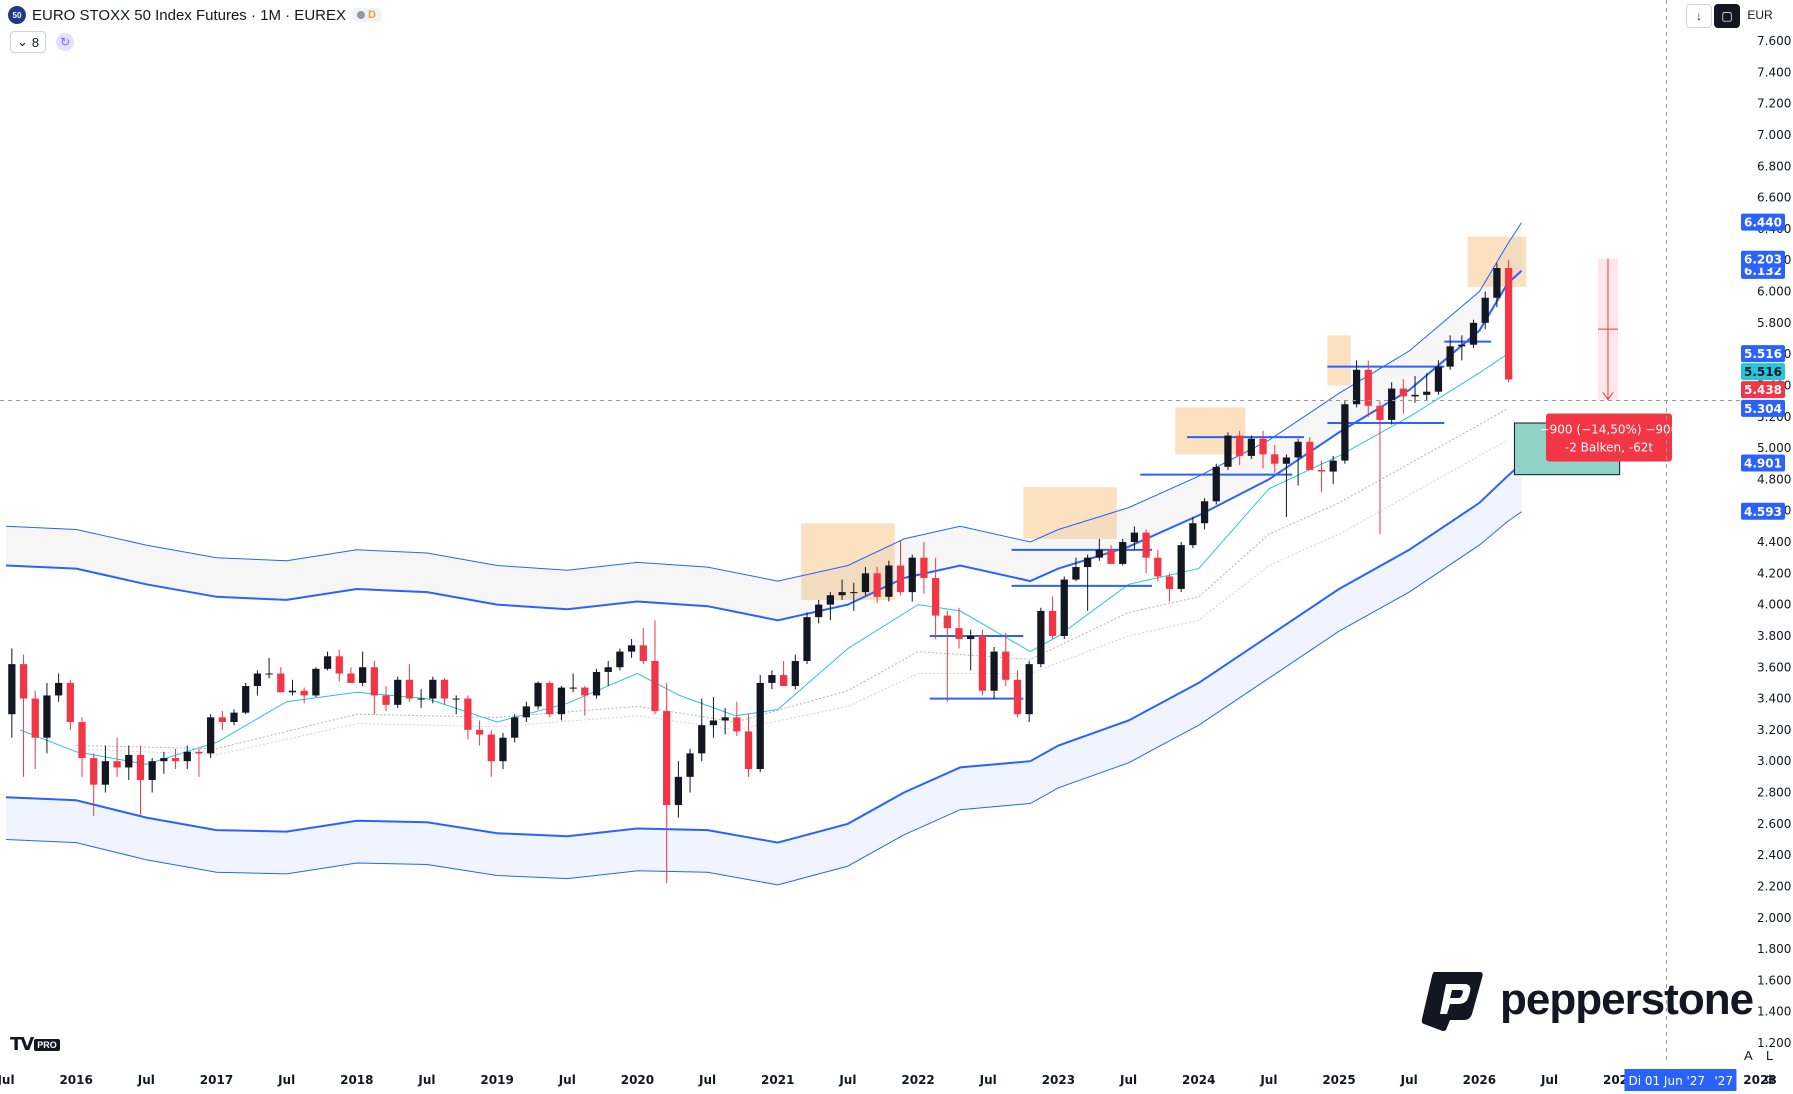 The image size is (1793, 1094). I want to click on refresh-icon: ↻, so click(65, 42).